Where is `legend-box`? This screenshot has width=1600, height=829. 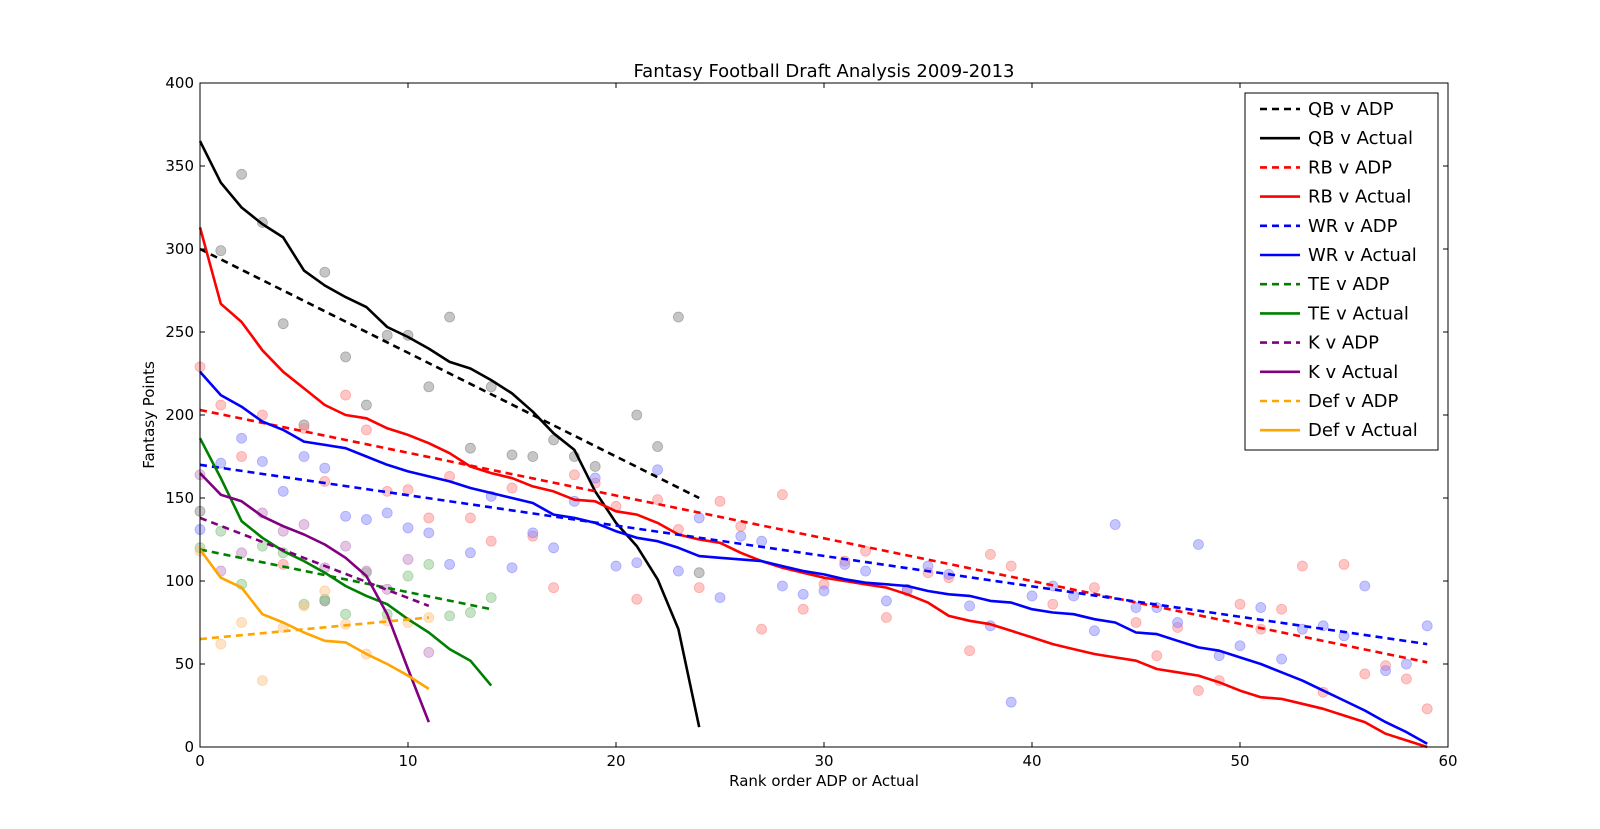 legend-box is located at coordinates (1341, 271).